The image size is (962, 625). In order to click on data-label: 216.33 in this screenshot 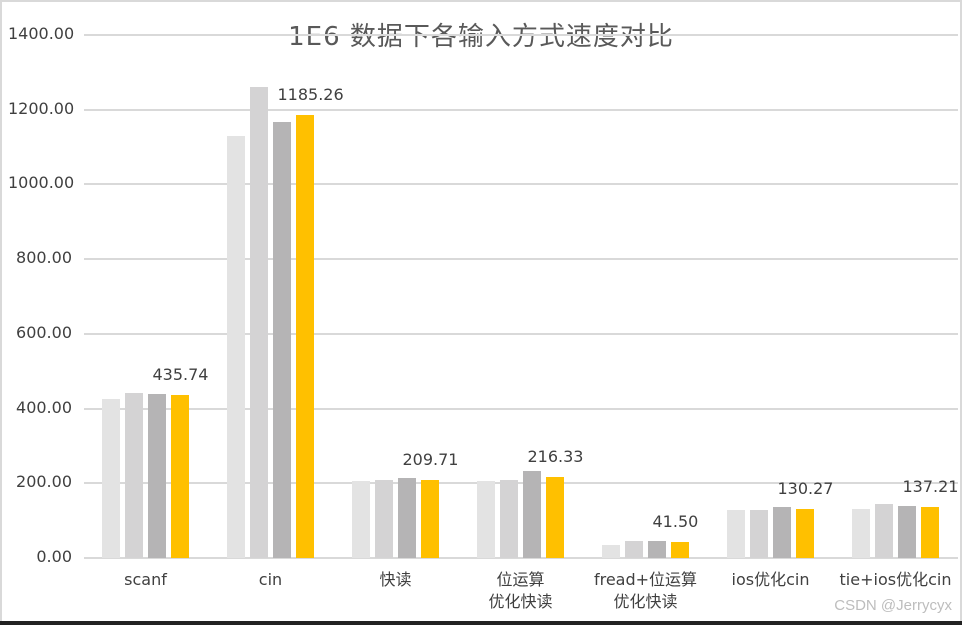, I will do `click(555, 457)`.